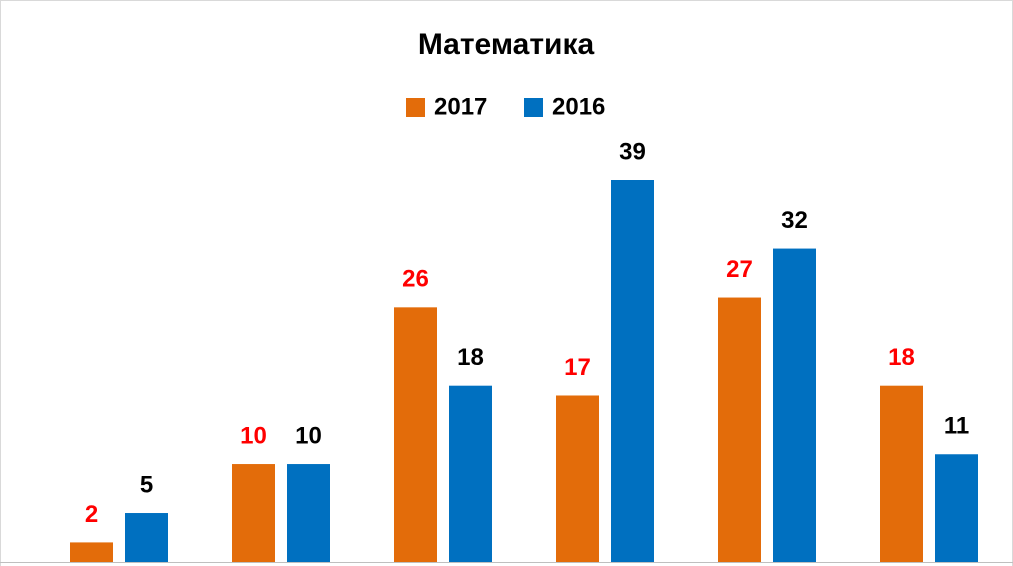  What do you see at coordinates (506, 44) in the screenshot?
I see `chart-title: Математика` at bounding box center [506, 44].